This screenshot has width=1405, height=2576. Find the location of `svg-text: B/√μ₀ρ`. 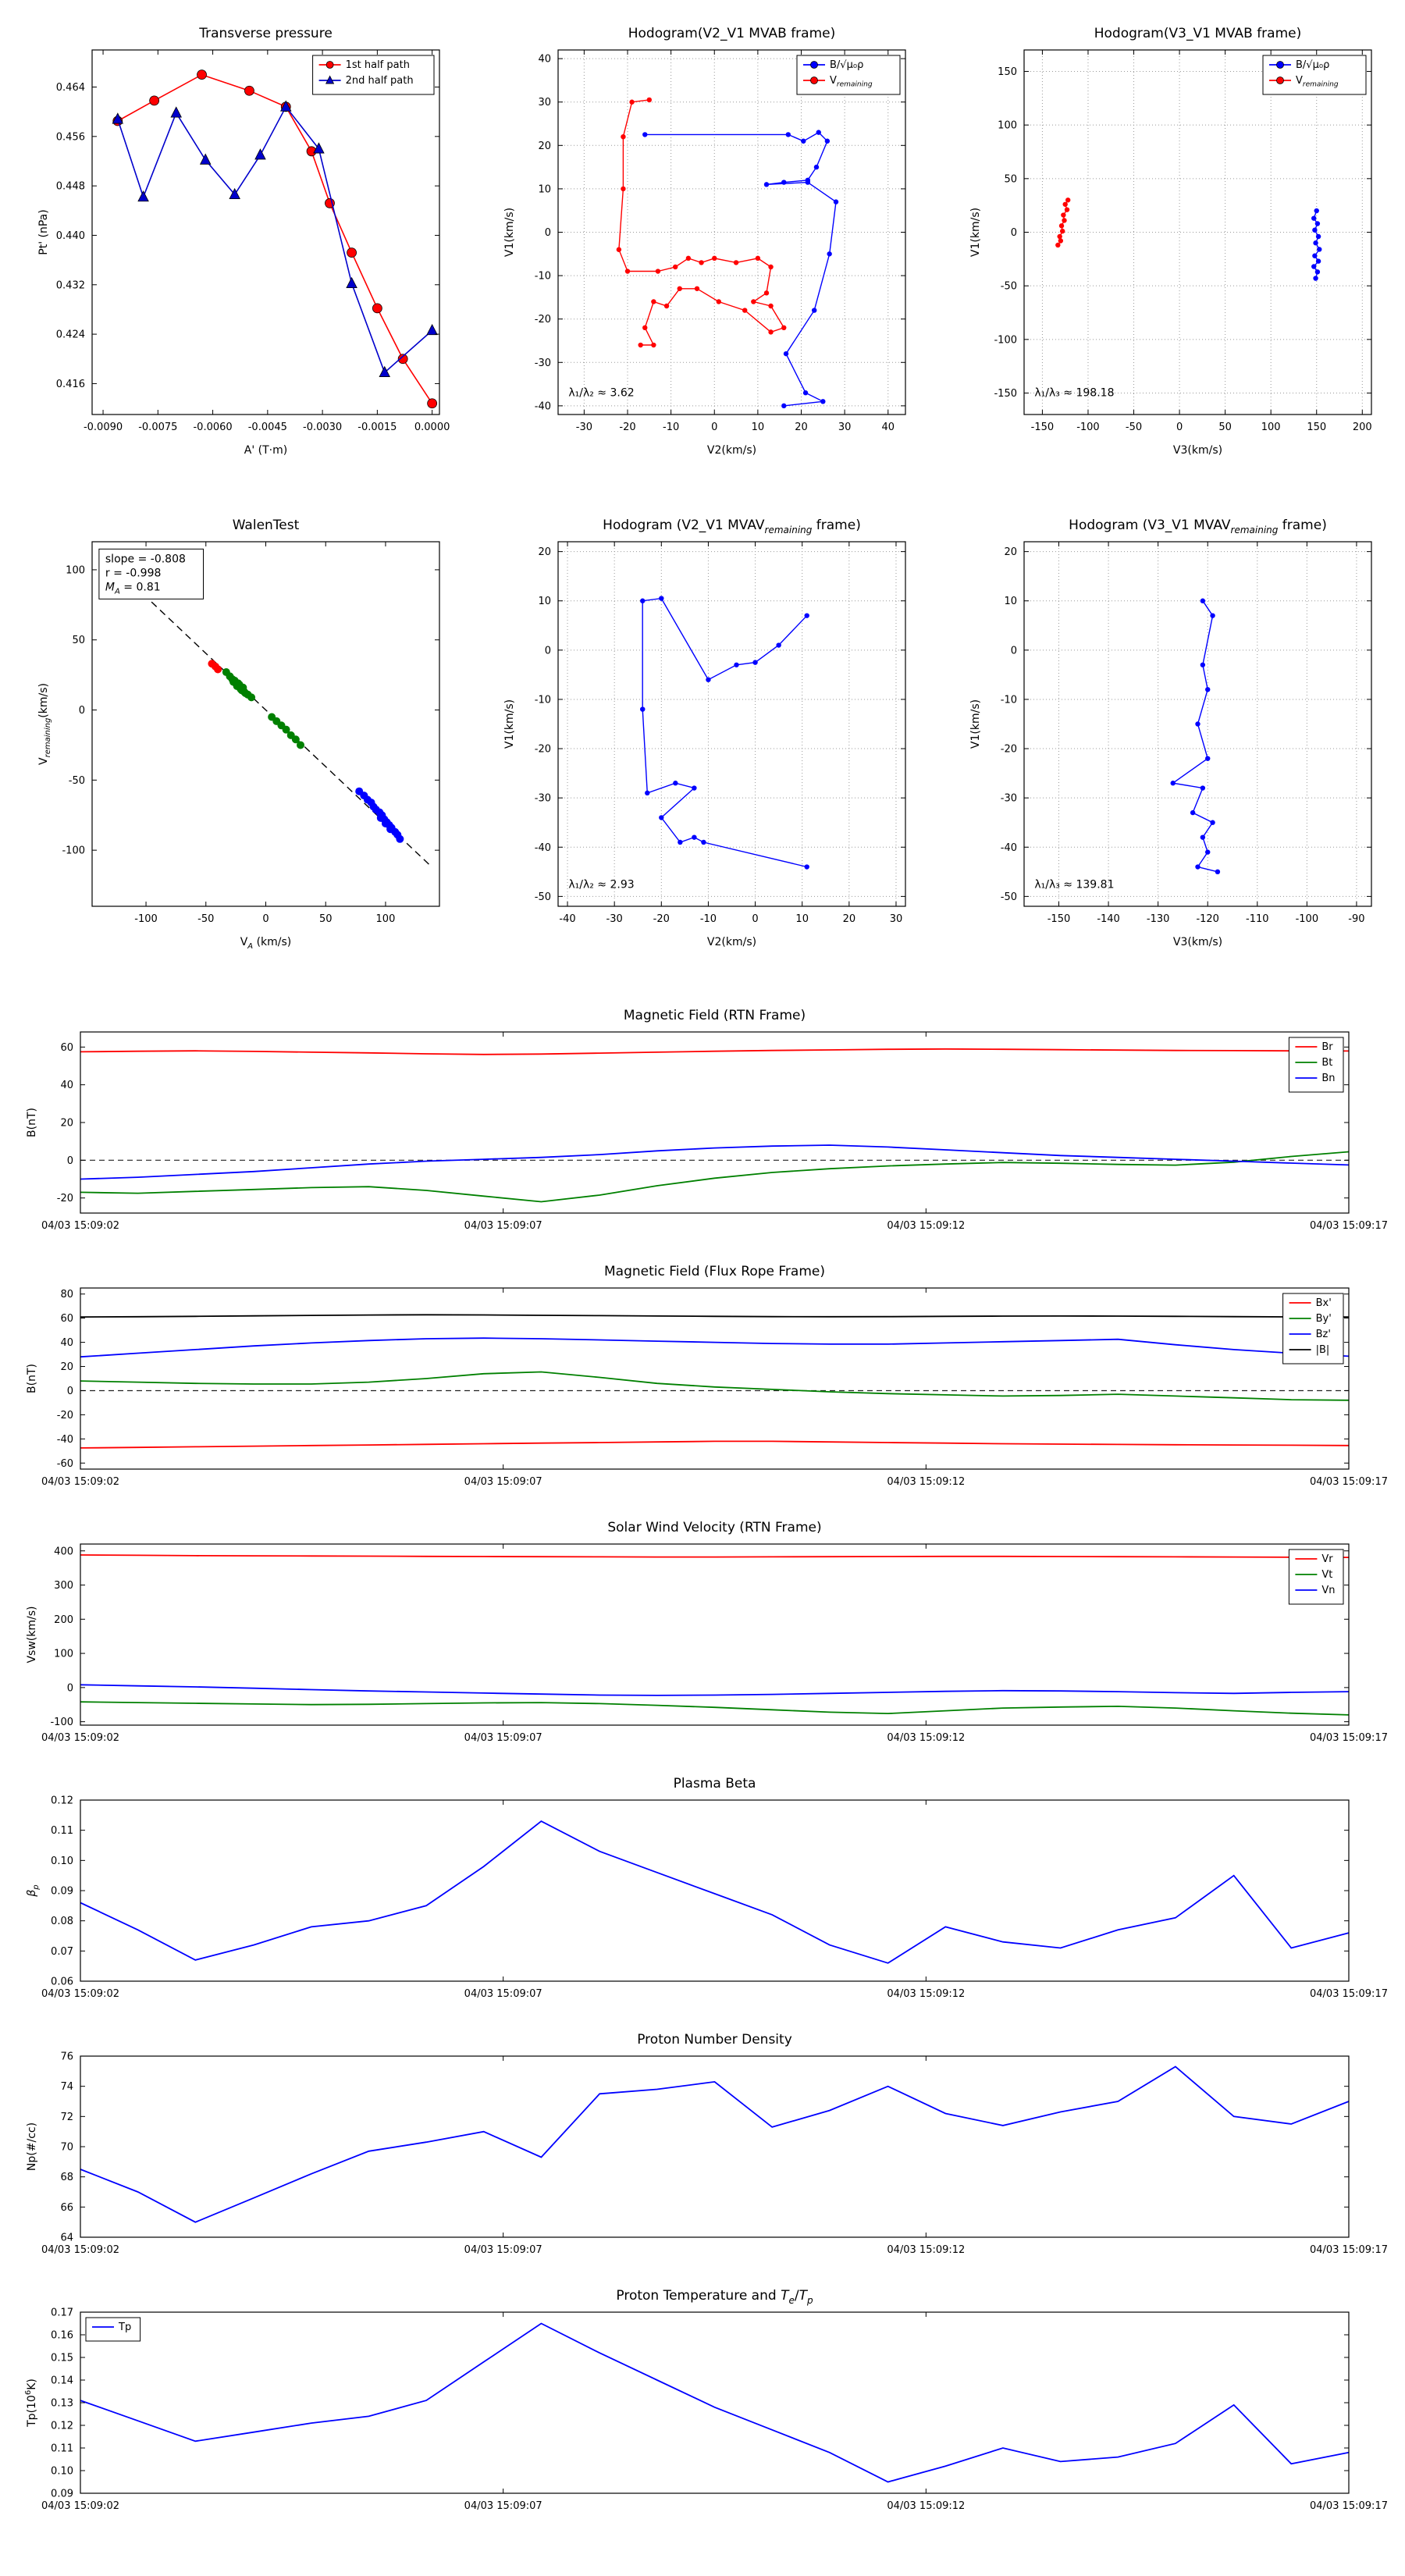

svg-text: B/√μ₀ρ is located at coordinates (1312, 65).